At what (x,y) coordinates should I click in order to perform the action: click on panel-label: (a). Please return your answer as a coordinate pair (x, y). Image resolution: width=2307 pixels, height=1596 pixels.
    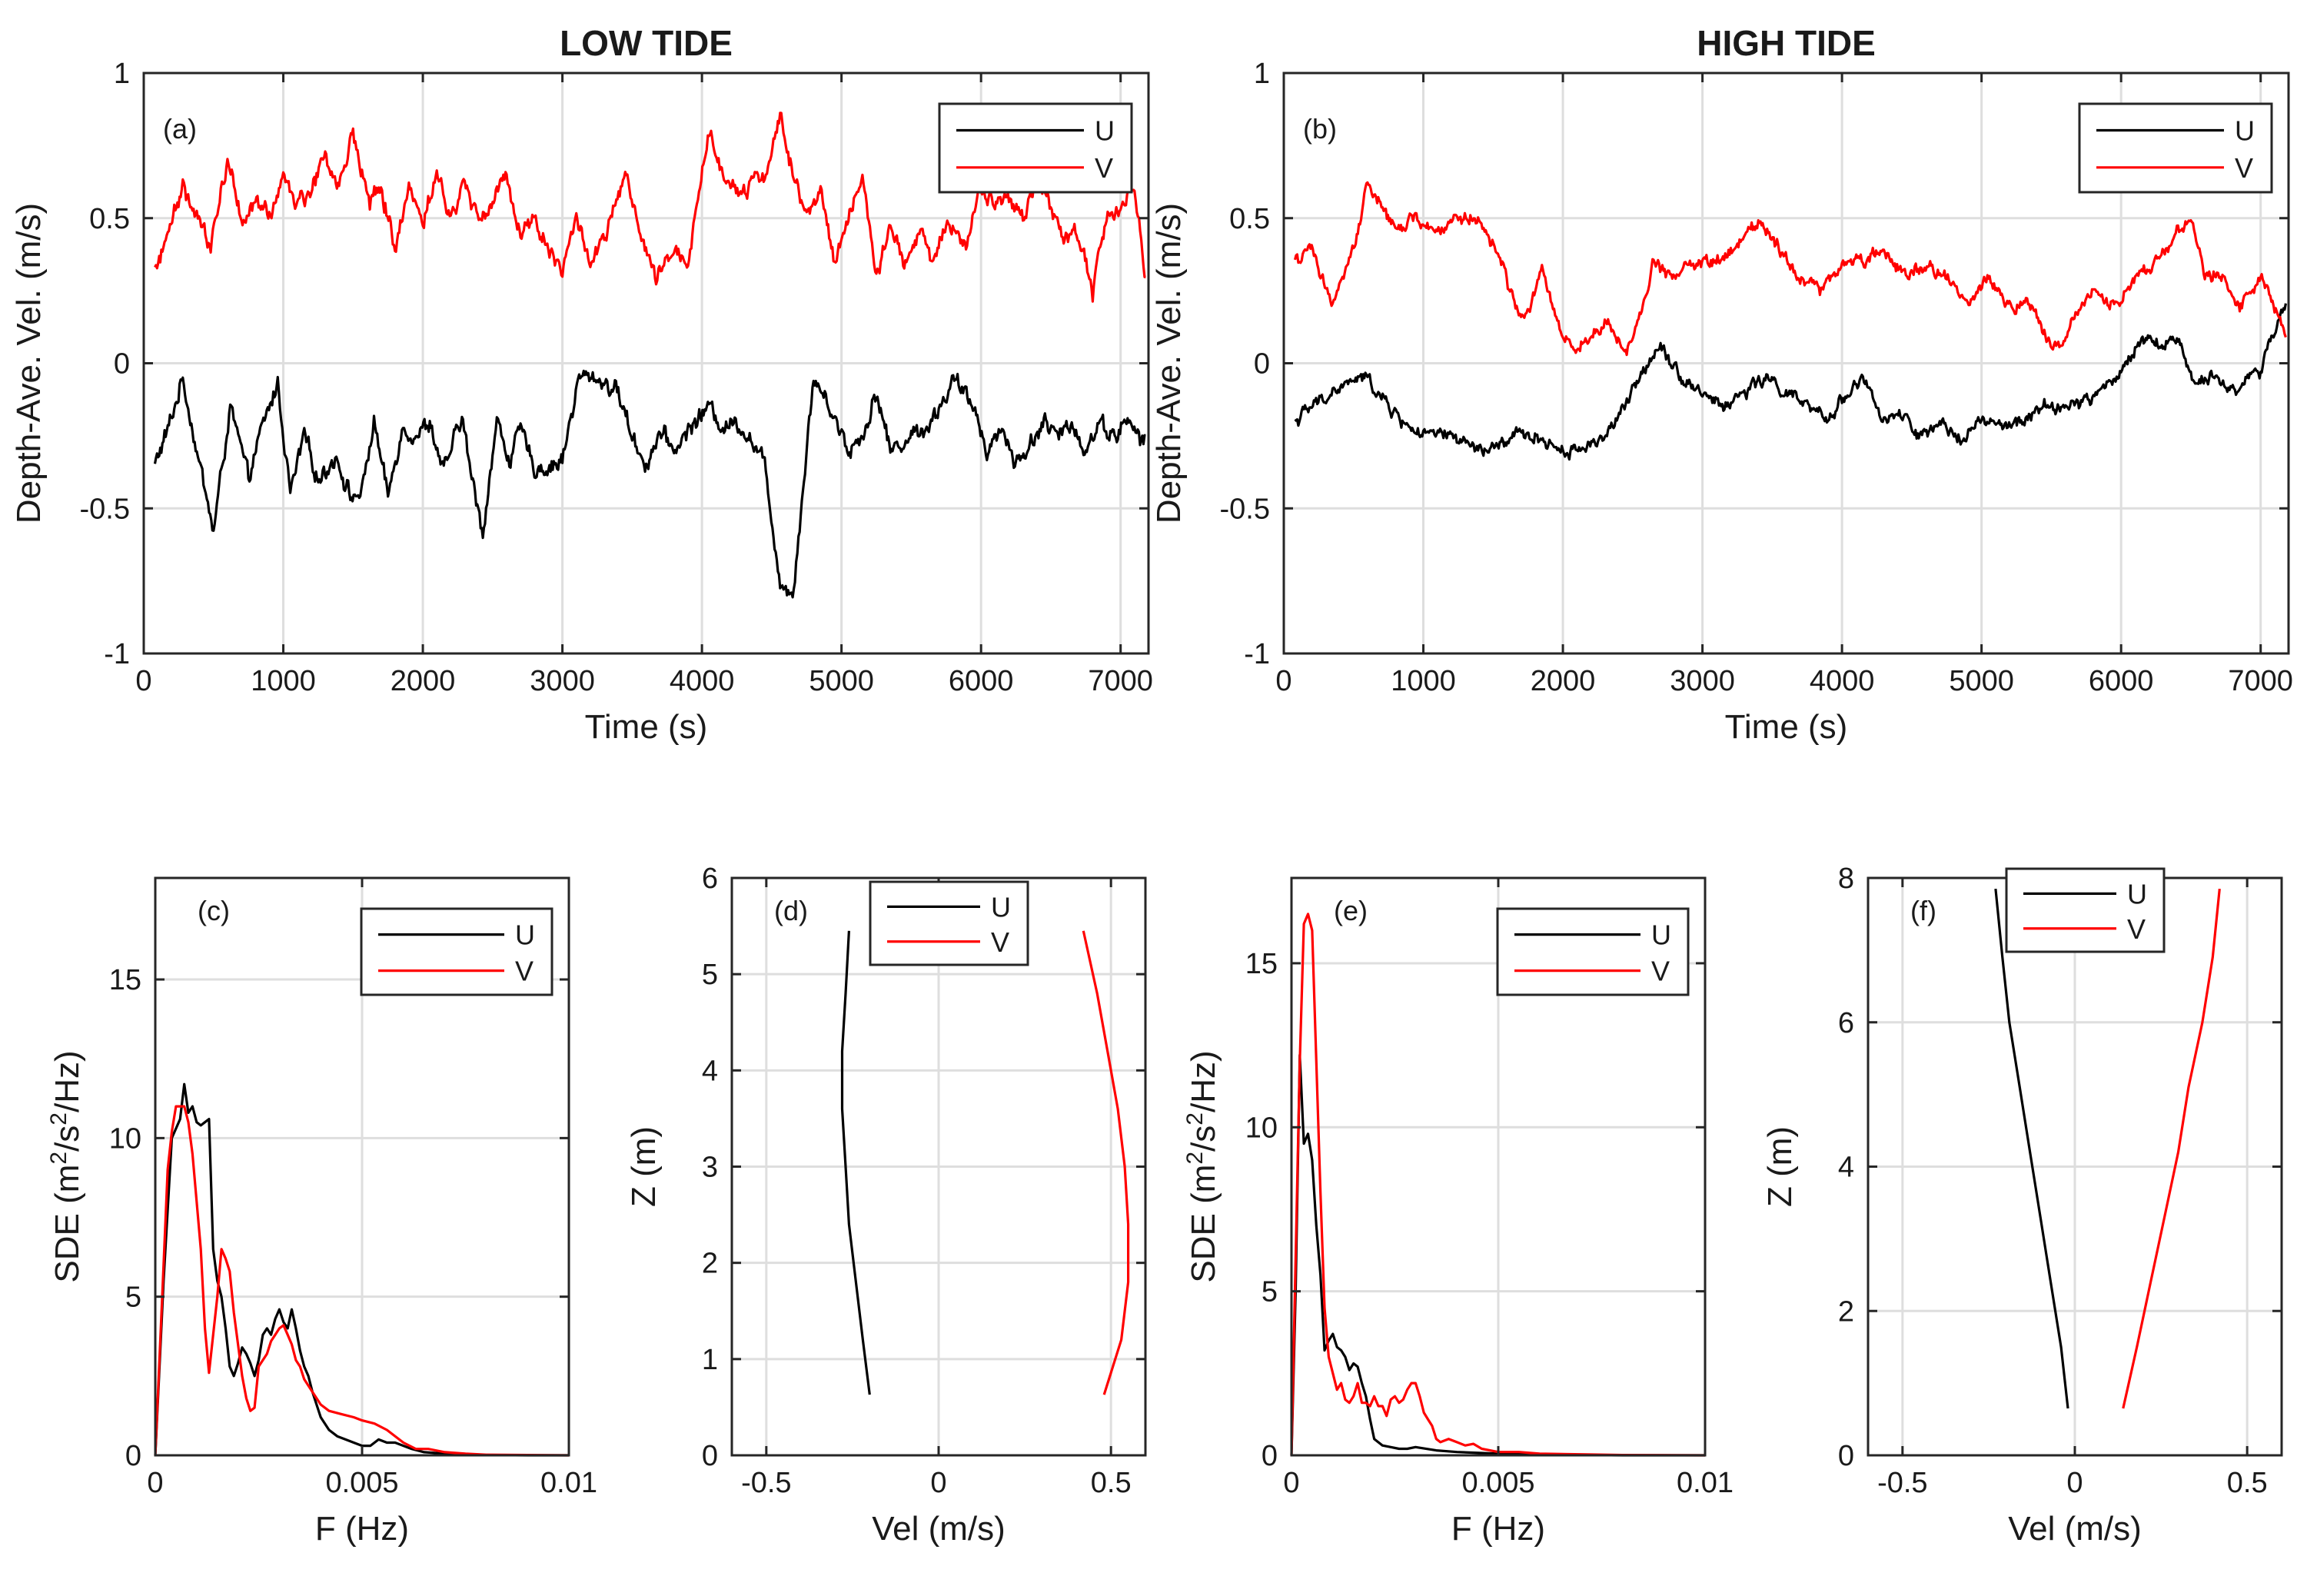
    Looking at the image, I should click on (180, 129).